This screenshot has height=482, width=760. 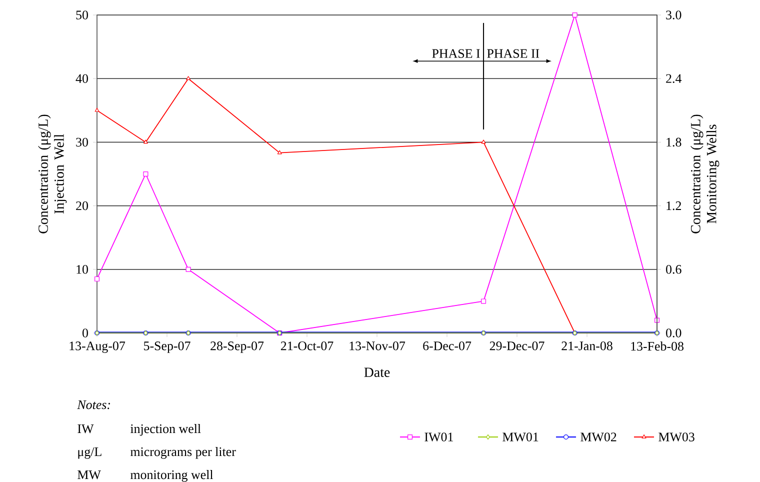 What do you see at coordinates (82, 15) in the screenshot?
I see `y-tick-label: 50` at bounding box center [82, 15].